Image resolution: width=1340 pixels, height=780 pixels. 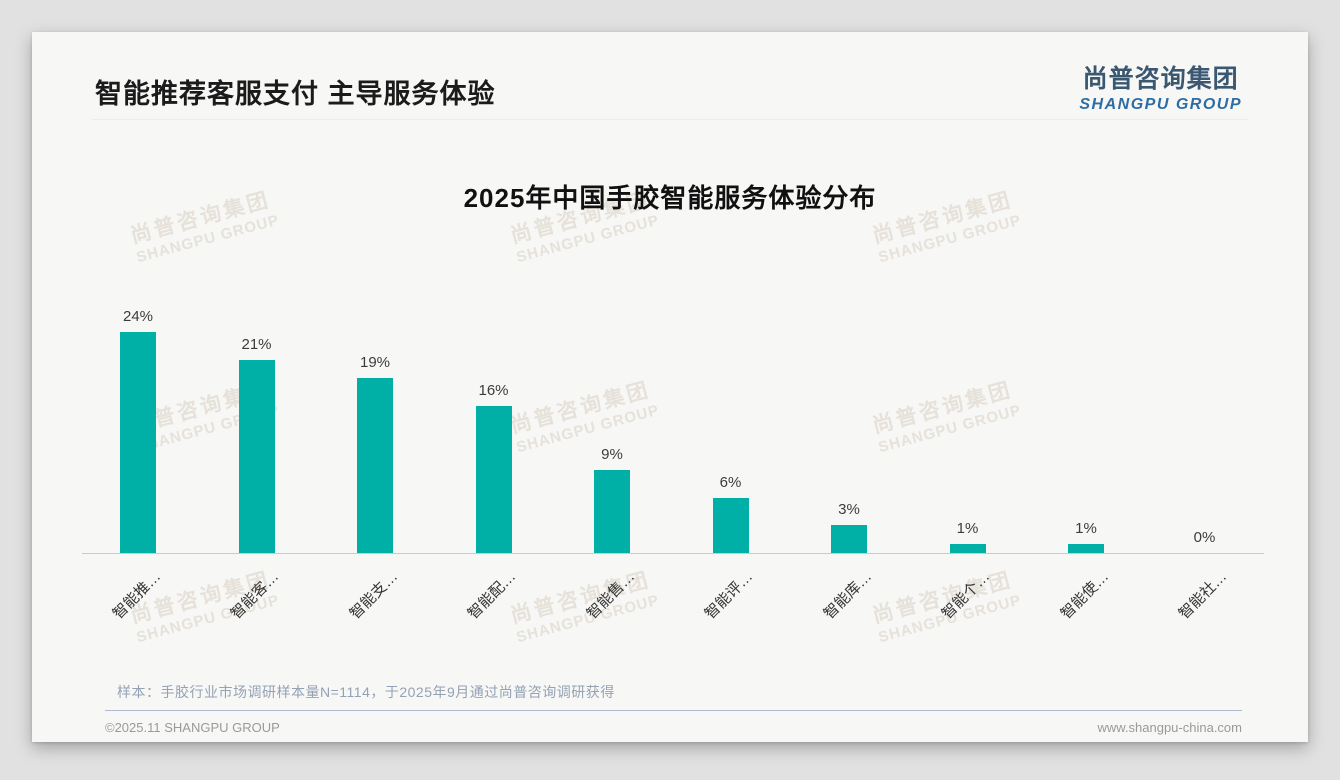 I want to click on slide-title: 智能推荐客服支付 主导服务体验, so click(x=295, y=94).